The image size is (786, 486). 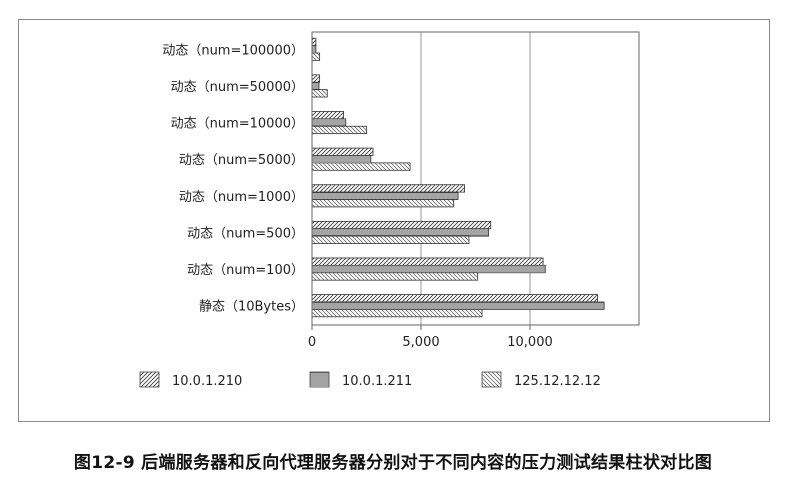 I want to click on category-label: 动态（num=1000）, so click(x=241, y=197).